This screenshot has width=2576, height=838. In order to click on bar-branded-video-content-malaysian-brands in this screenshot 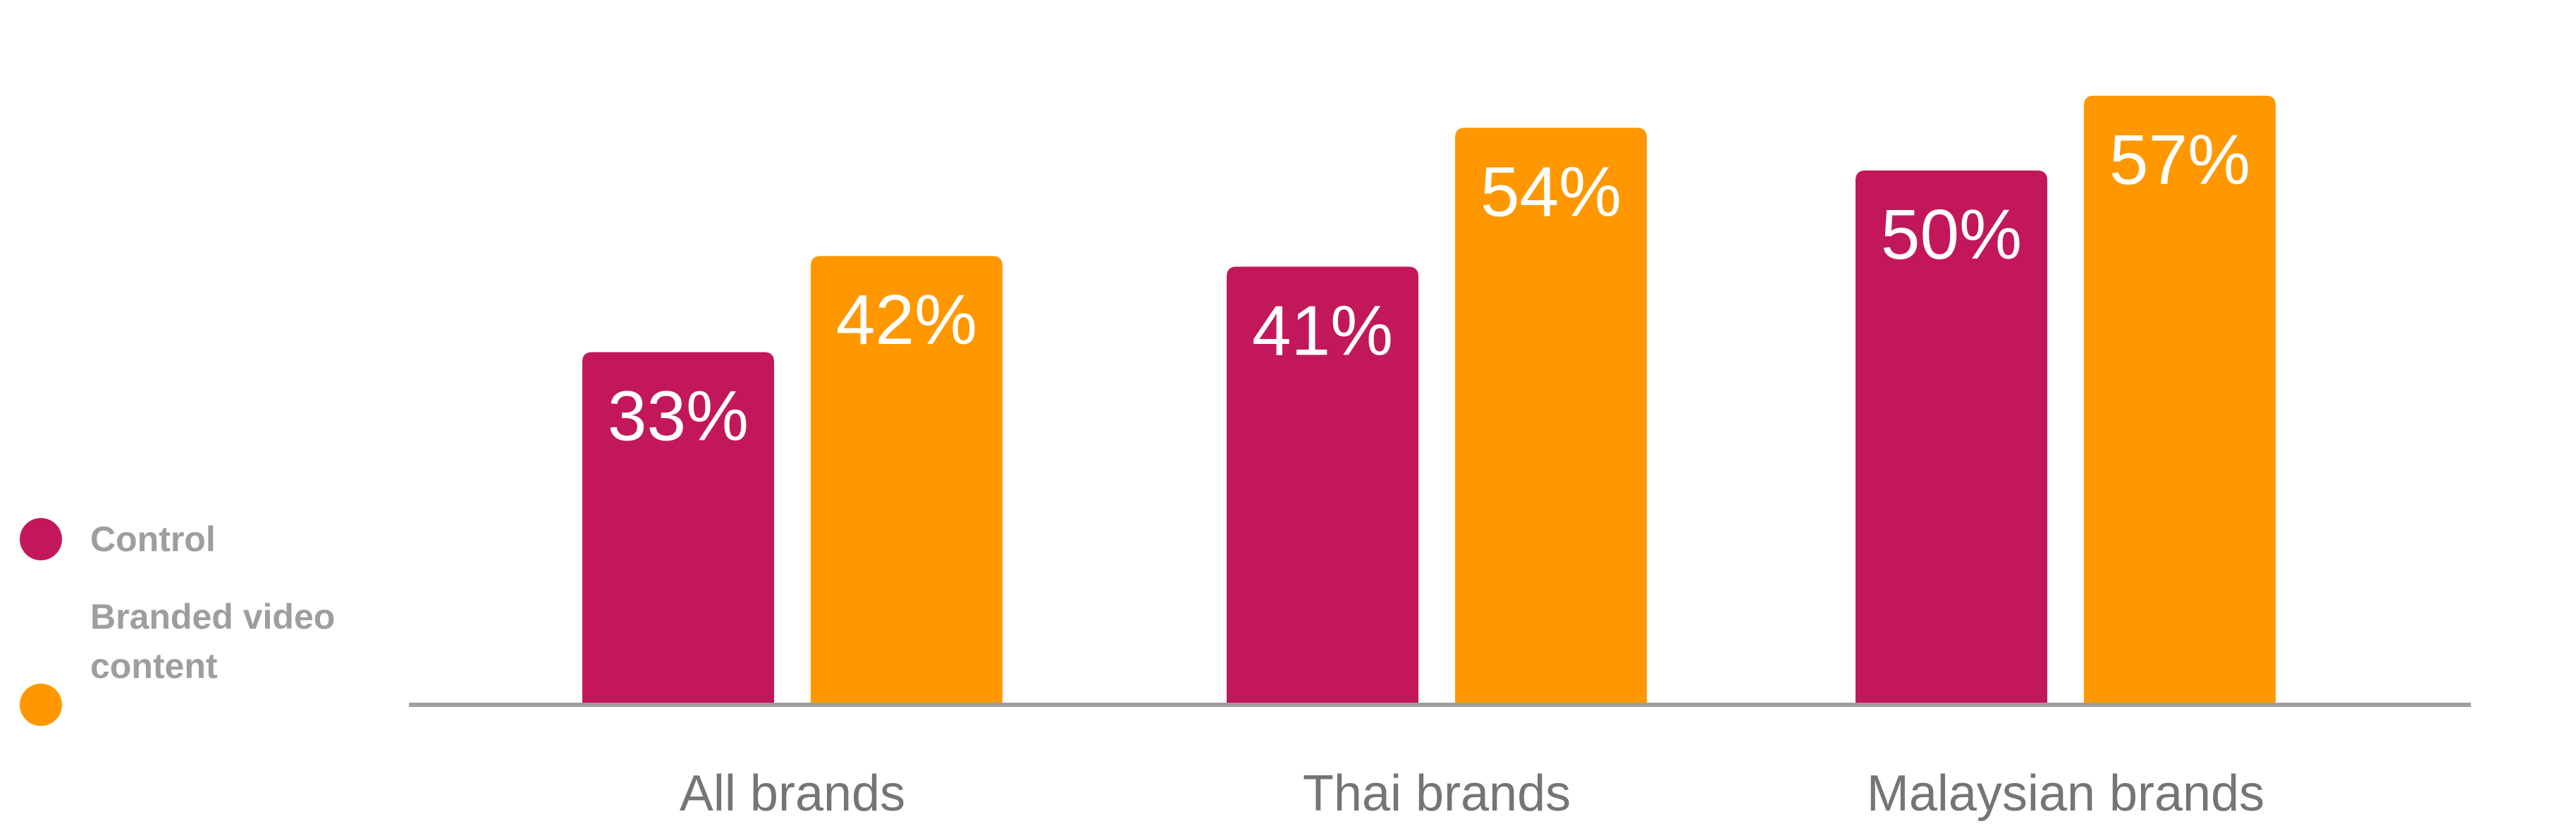, I will do `click(2180, 400)`.